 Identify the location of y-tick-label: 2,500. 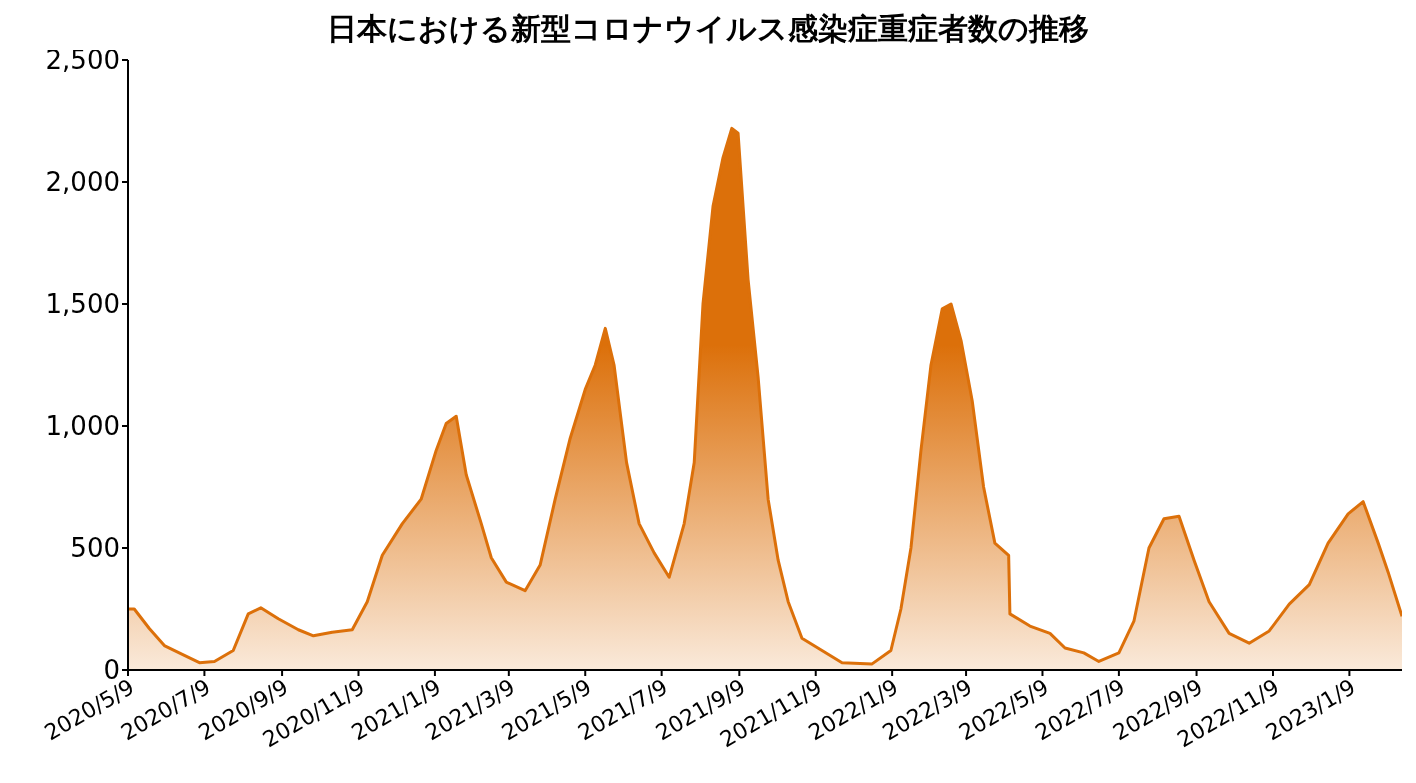
(82, 60).